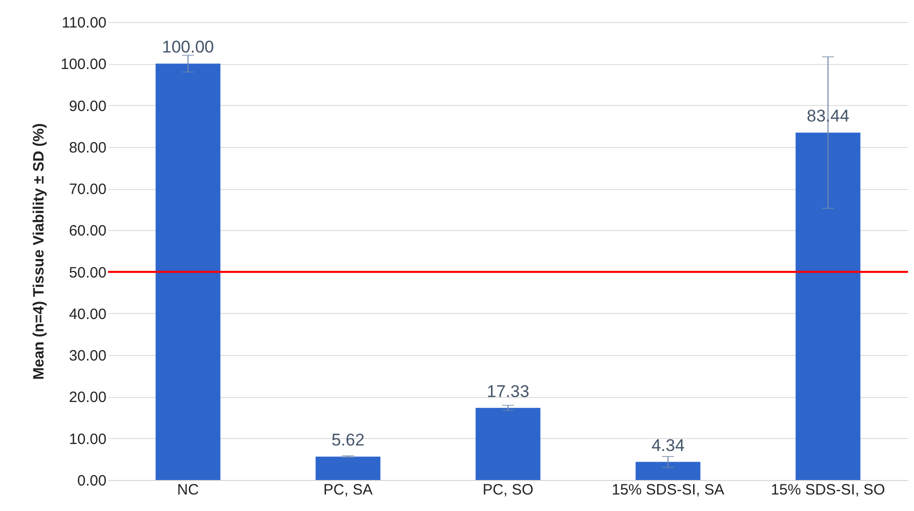  I want to click on data-label: 17.33, so click(508, 391).